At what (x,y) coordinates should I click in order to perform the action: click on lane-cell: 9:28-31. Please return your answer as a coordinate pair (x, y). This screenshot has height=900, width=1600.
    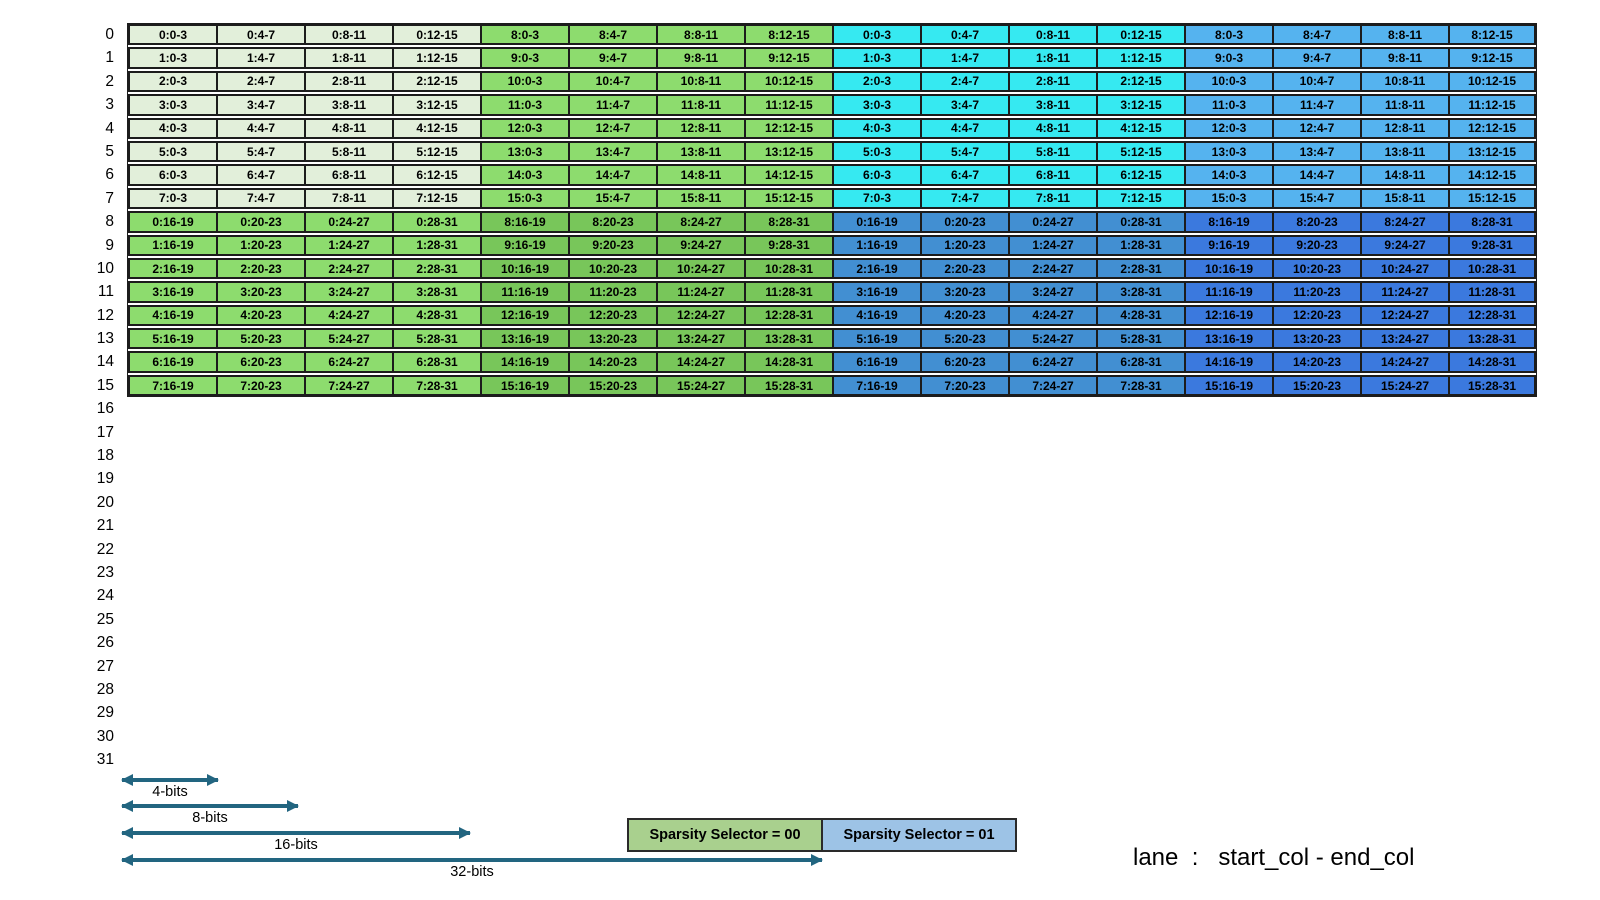
    Looking at the image, I should click on (1492, 245).